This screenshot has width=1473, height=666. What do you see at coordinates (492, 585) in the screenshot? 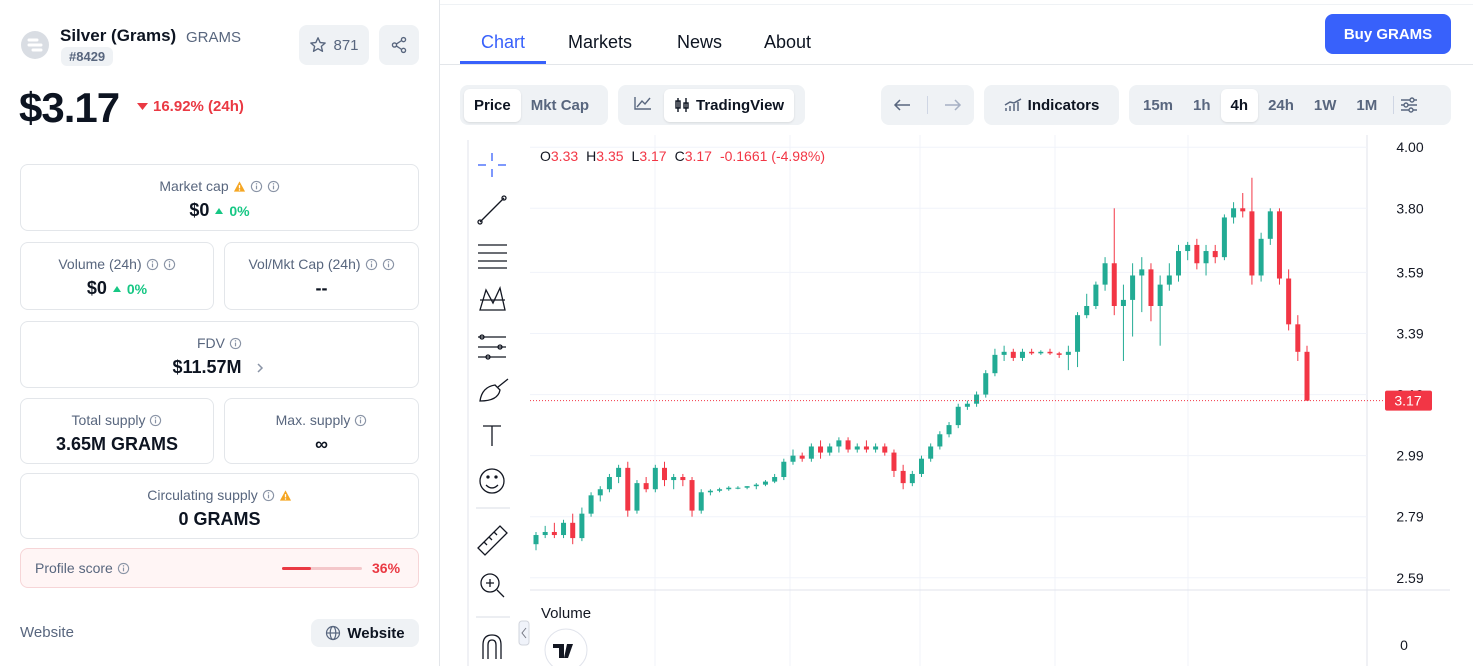
I see `zoom-tool` at bounding box center [492, 585].